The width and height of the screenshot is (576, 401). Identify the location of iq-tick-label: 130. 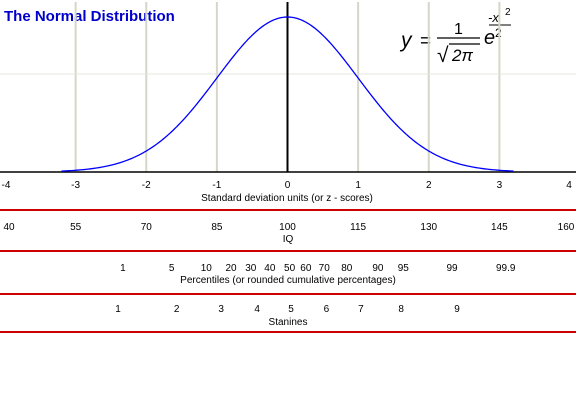
(428, 227).